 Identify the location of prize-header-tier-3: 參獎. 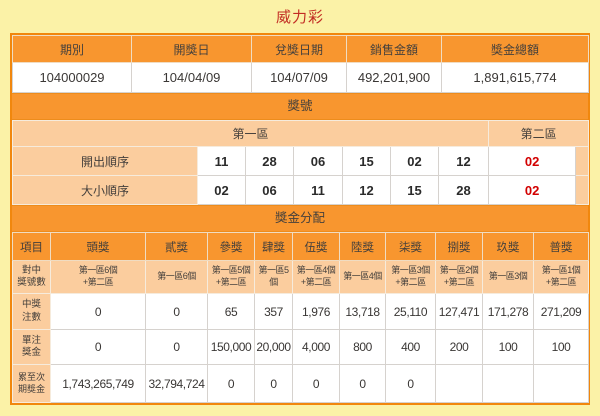
(231, 246).